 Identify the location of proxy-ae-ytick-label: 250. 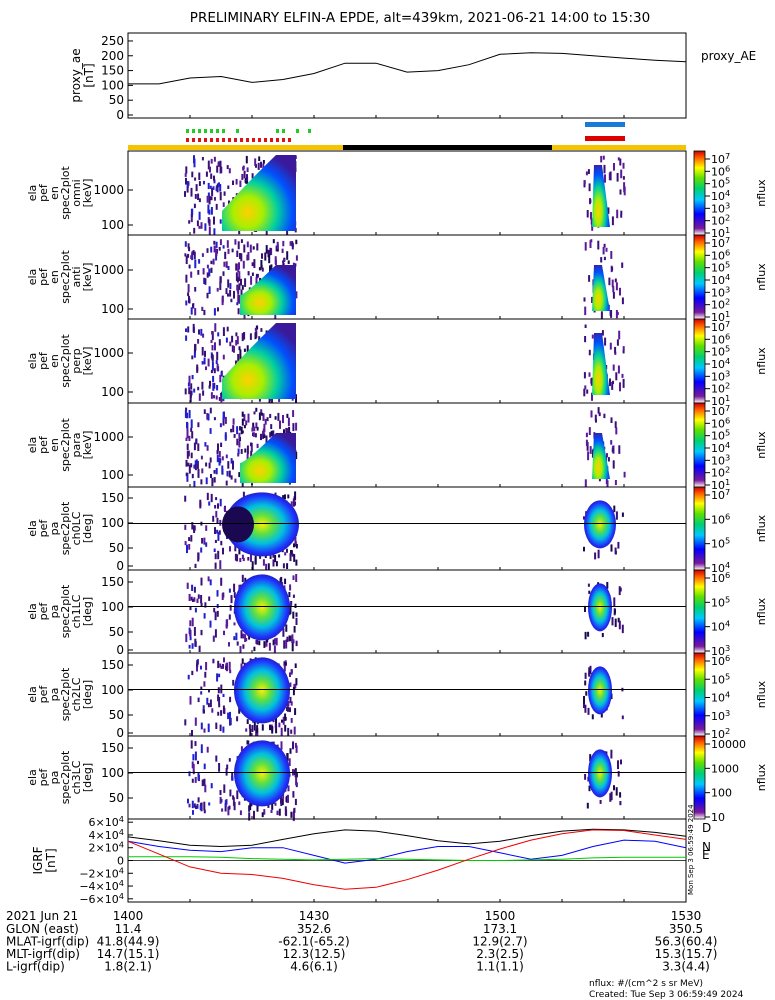
(112, 41).